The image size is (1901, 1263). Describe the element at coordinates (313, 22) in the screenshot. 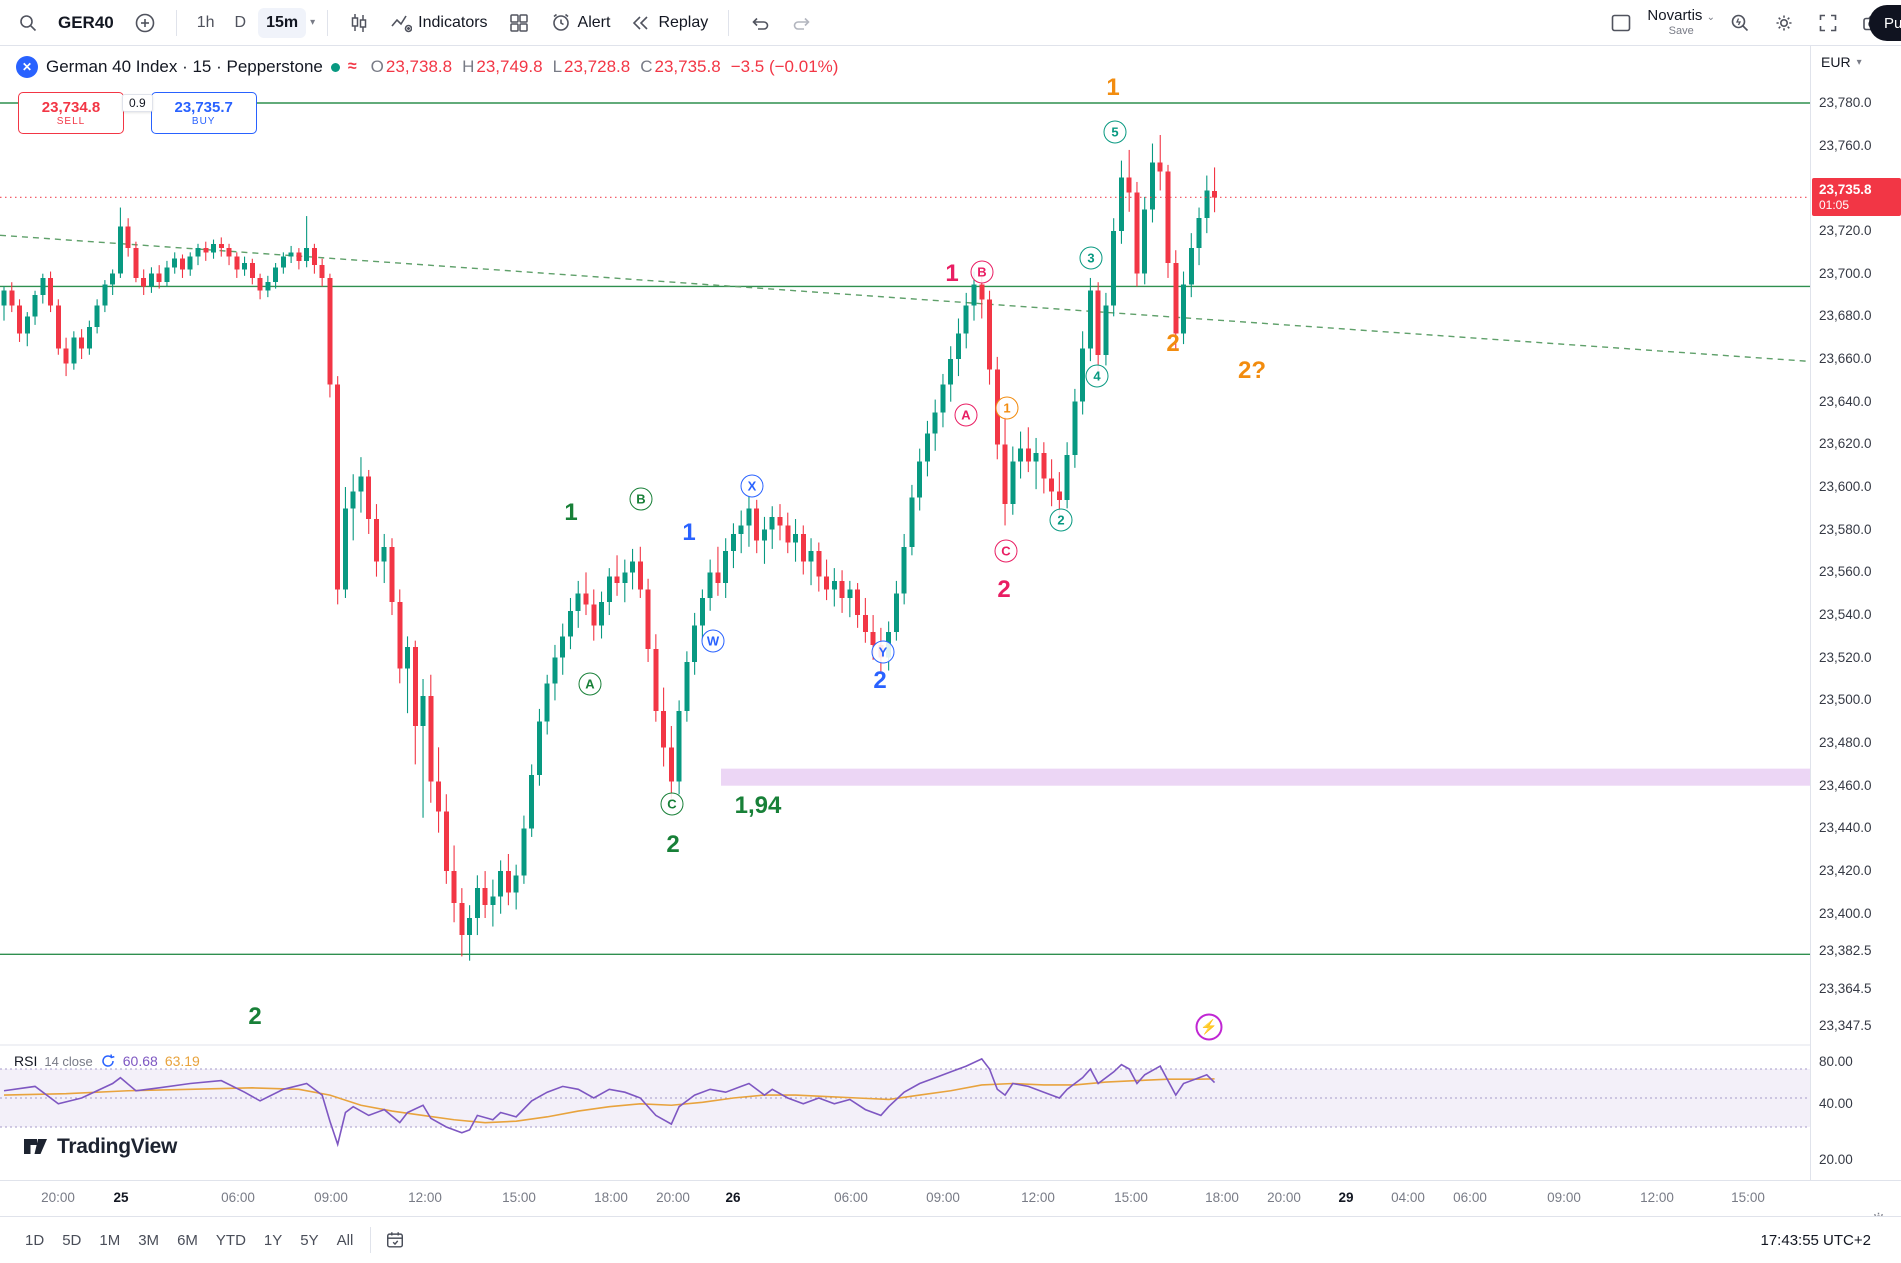

I see `interval-caret-icon: ▾` at that location.